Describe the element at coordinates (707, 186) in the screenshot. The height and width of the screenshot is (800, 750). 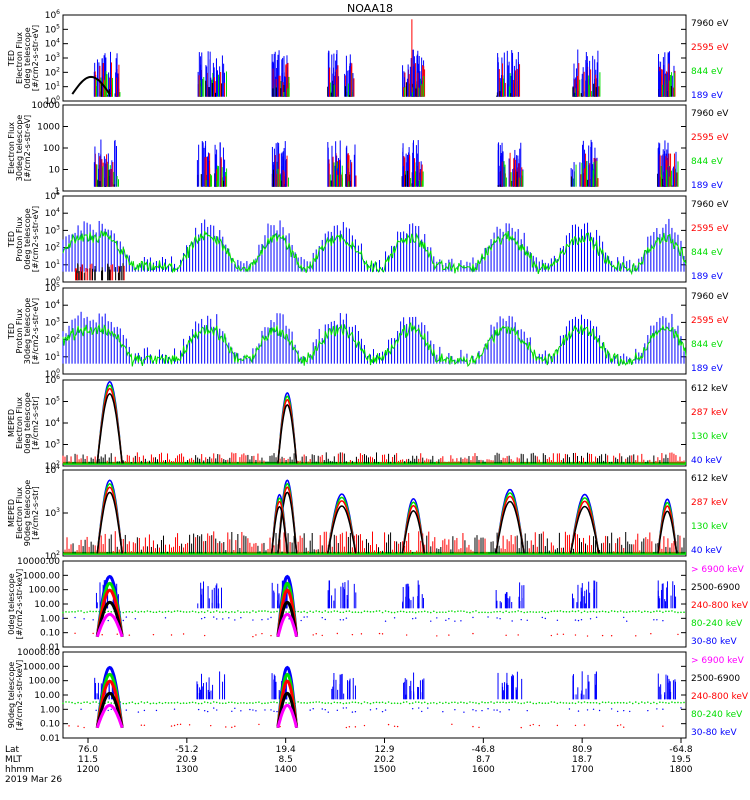
I see `legend-entry: 189 eV` at that location.